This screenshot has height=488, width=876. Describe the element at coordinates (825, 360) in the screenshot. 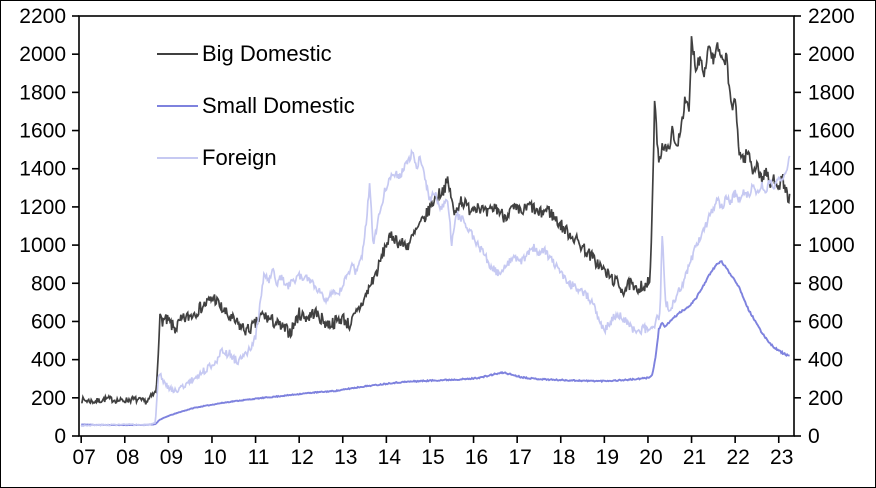

I see `y-axis-label-right: 400` at that location.